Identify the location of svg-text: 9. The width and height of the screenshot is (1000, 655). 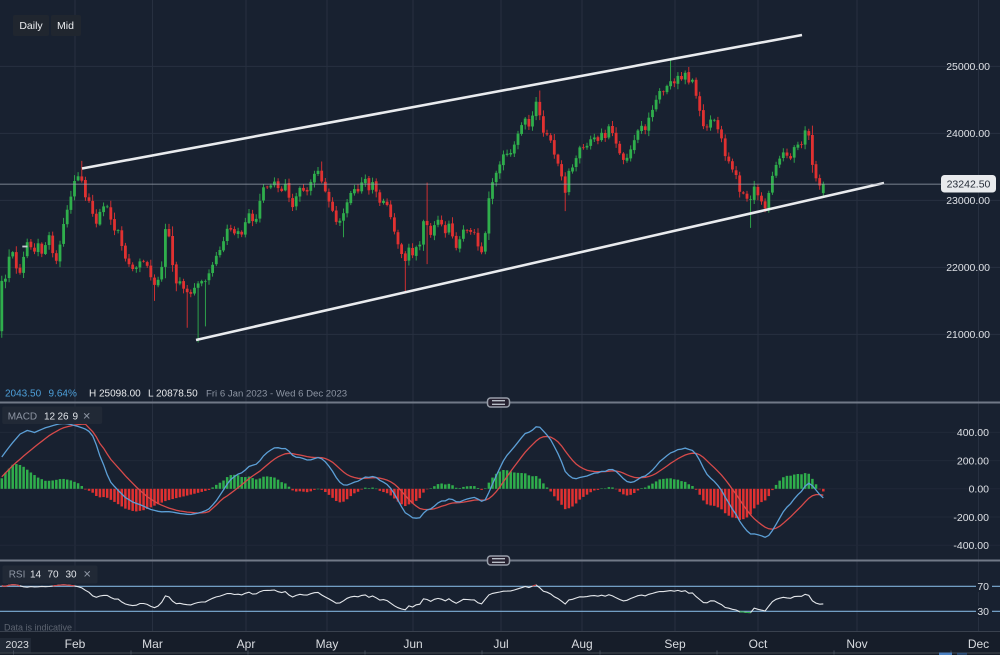
(76, 417).